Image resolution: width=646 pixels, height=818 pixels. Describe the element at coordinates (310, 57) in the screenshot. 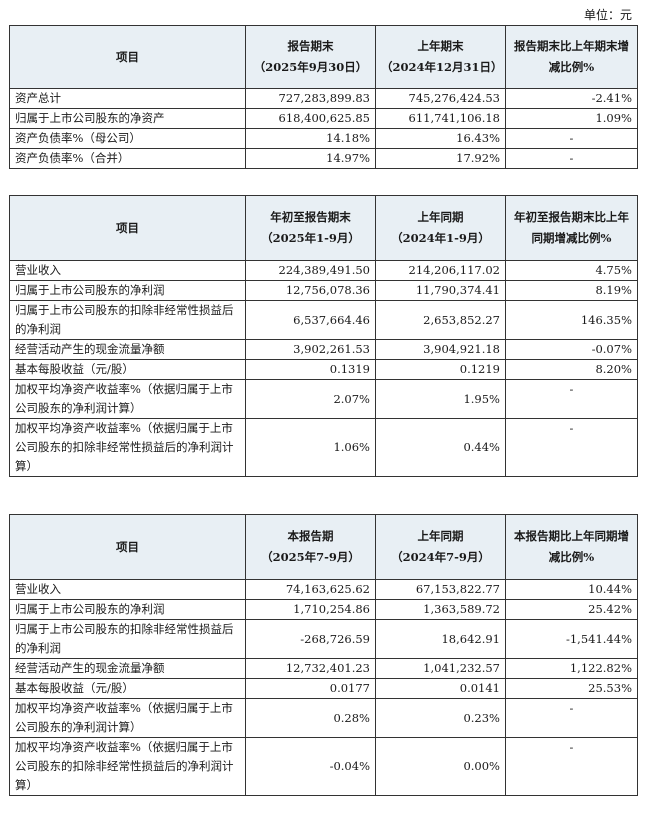

I see `header-period-end: 报告期末 （2025年9月30日）` at that location.